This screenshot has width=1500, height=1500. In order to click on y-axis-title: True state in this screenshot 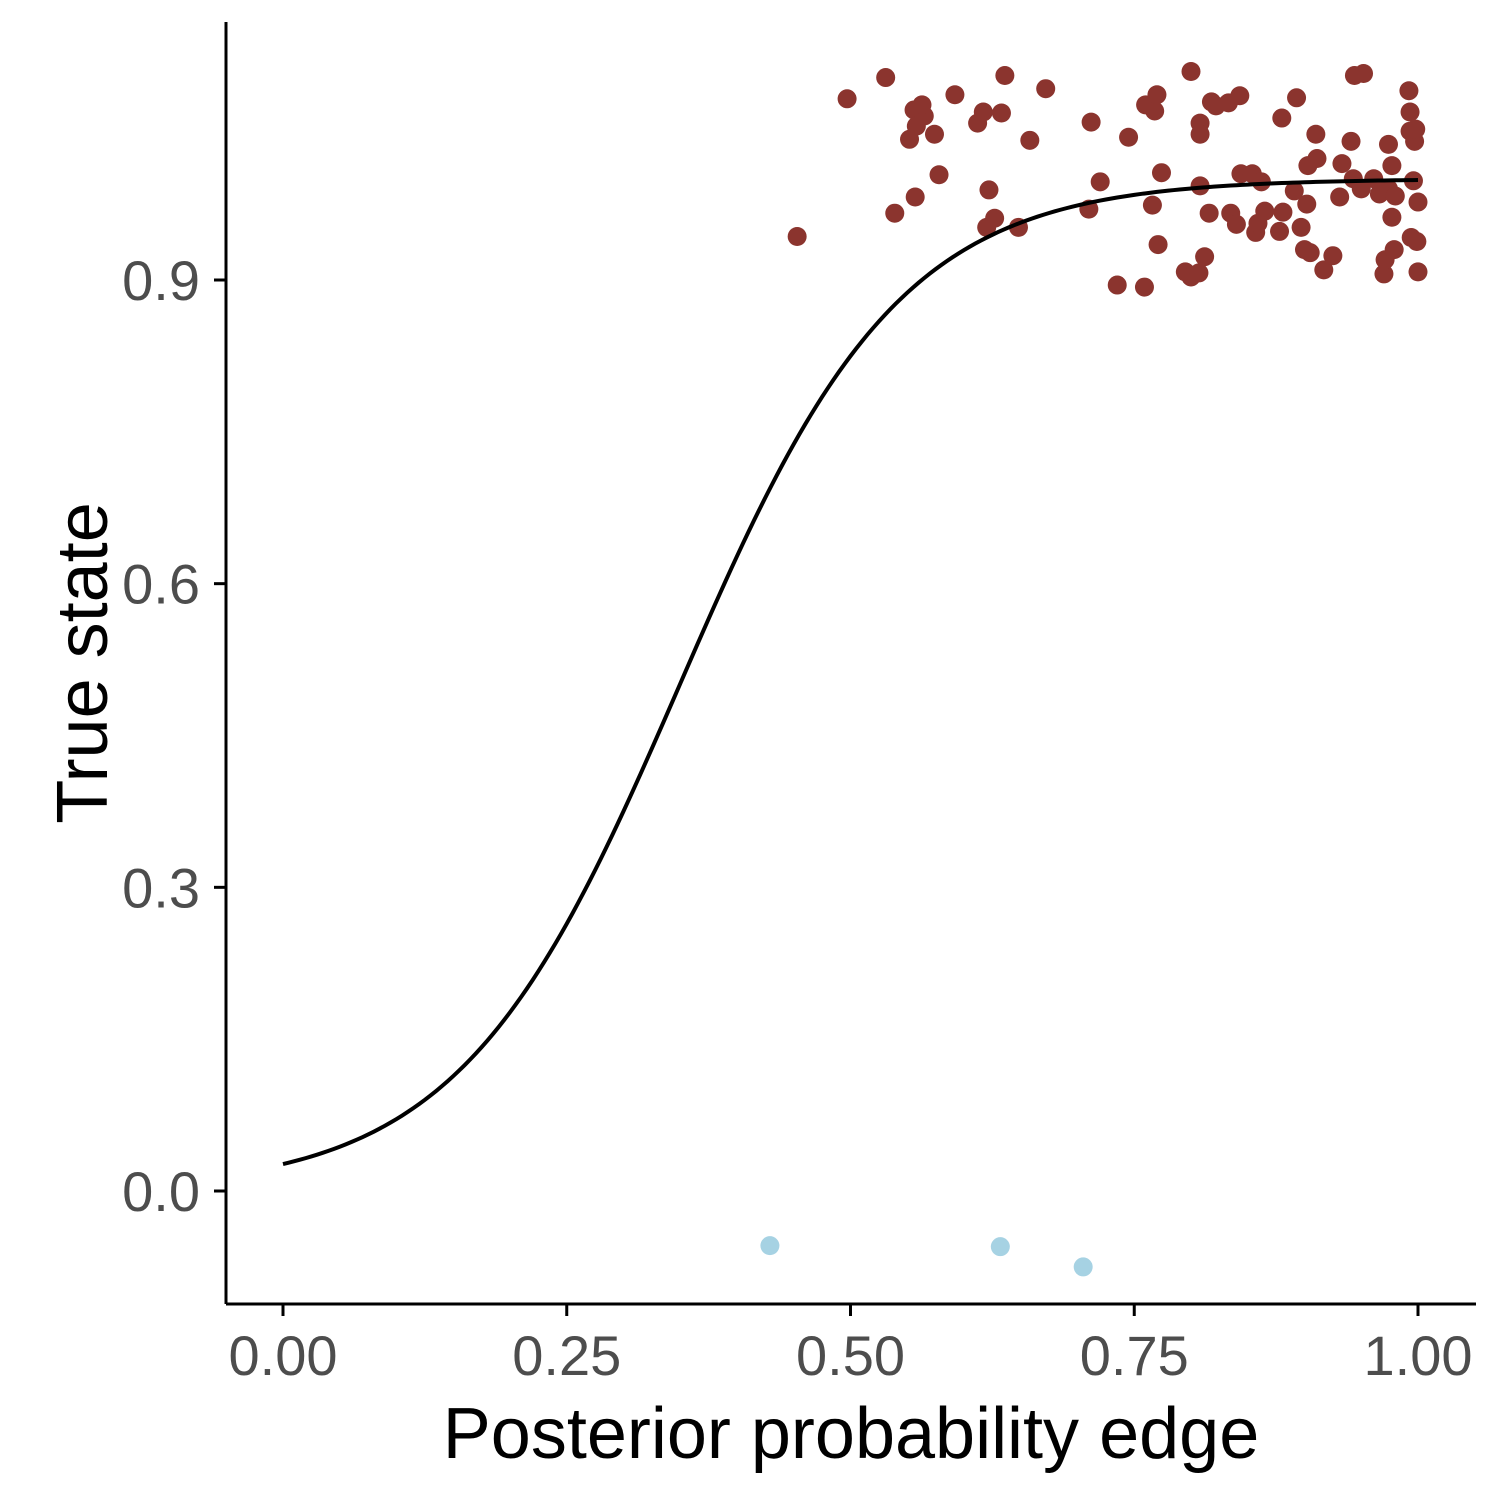, I will do `click(83, 662)`.